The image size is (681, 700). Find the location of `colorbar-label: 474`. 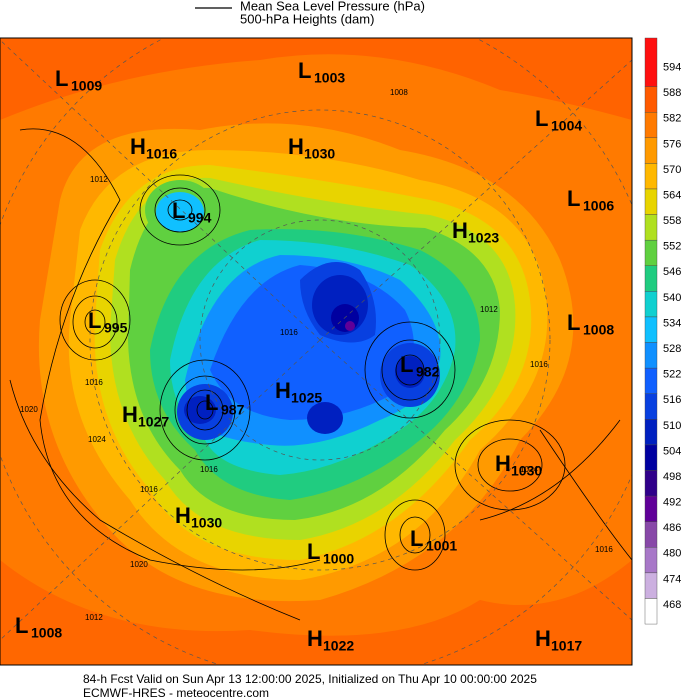

colorbar-label: 474 is located at coordinates (672, 579).